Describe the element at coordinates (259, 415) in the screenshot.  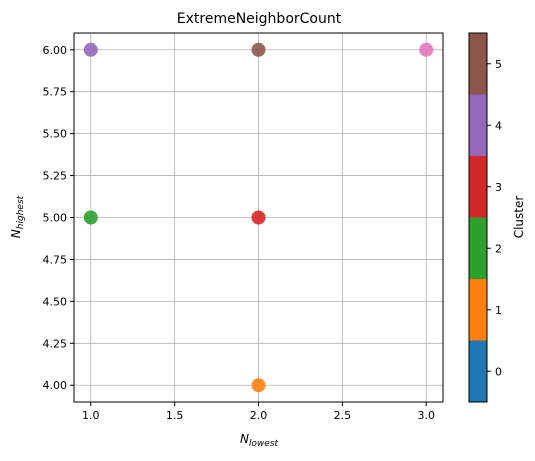
I see `x-tick-label: 2.0` at that location.